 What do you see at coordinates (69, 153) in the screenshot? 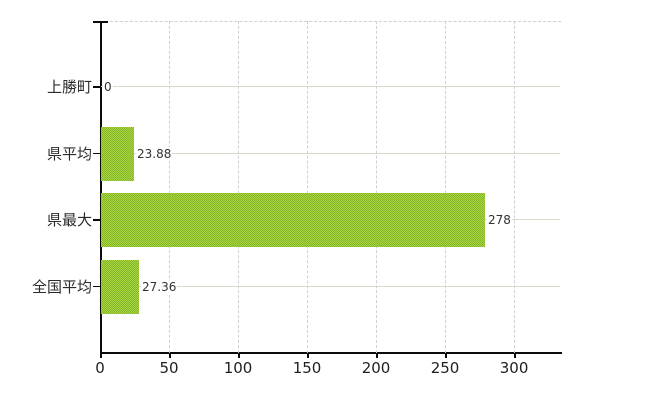
I see `category-label: 県平均` at bounding box center [69, 153].